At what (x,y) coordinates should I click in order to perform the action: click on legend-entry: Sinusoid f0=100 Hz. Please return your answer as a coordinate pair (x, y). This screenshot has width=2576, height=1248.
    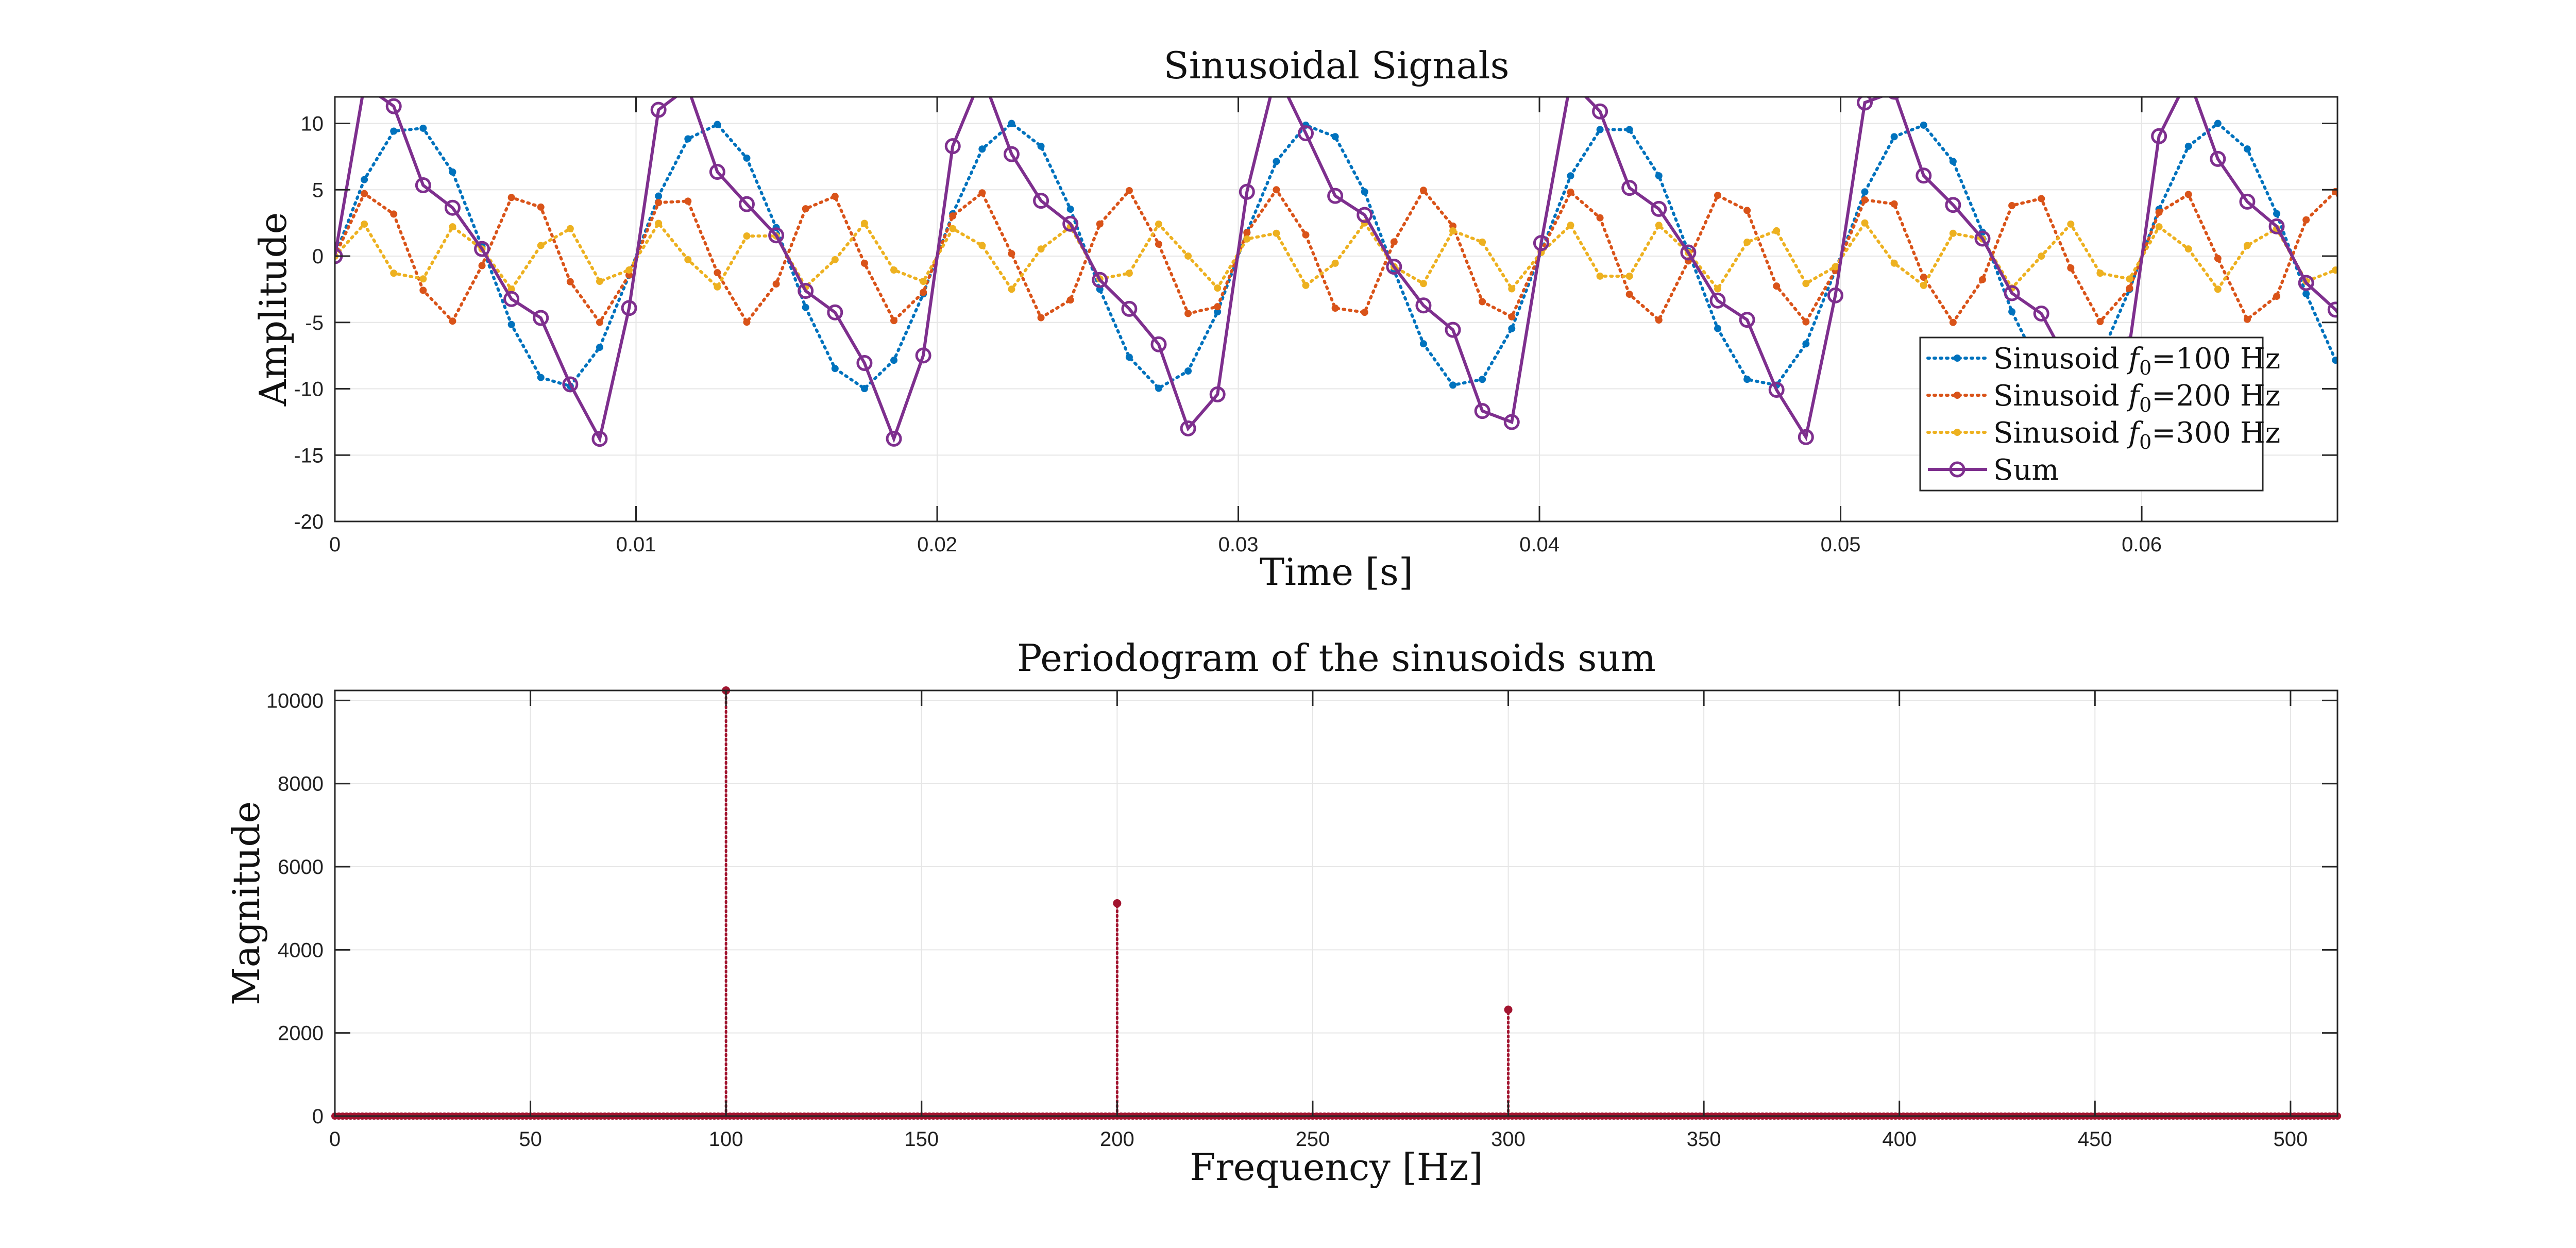
    Looking at the image, I should click on (2103, 361).